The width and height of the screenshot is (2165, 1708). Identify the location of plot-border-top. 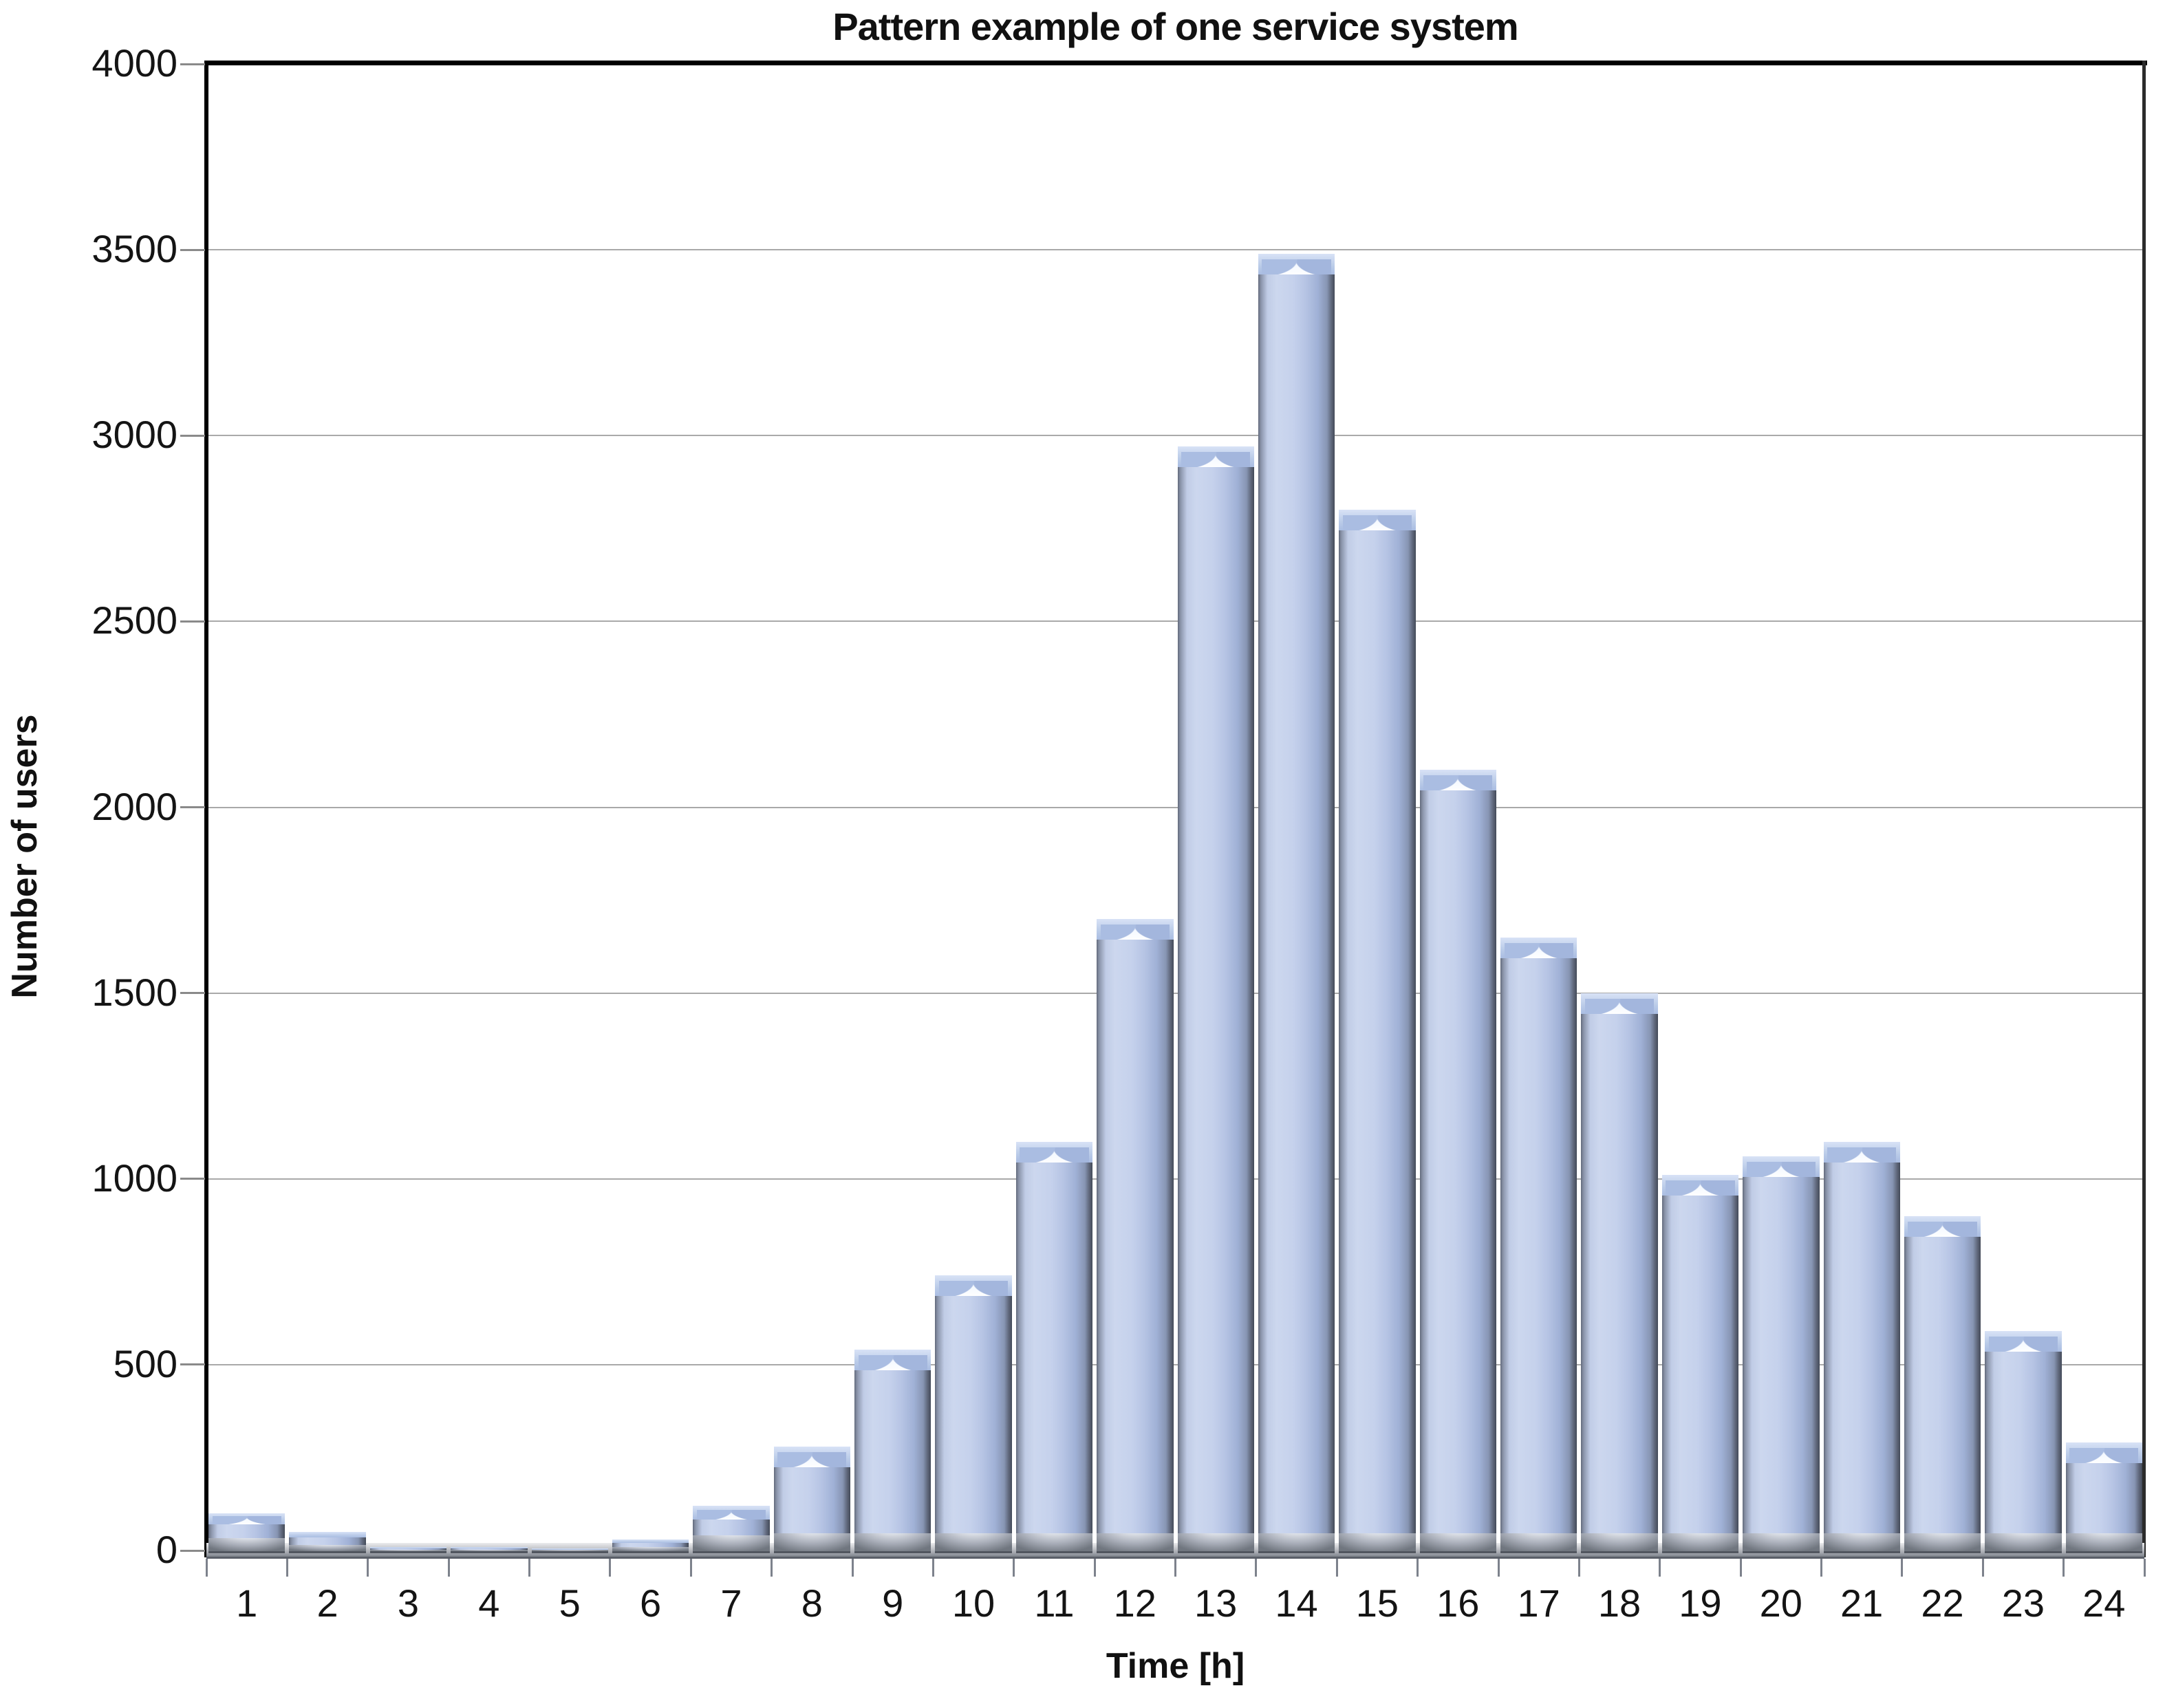
(1176, 63).